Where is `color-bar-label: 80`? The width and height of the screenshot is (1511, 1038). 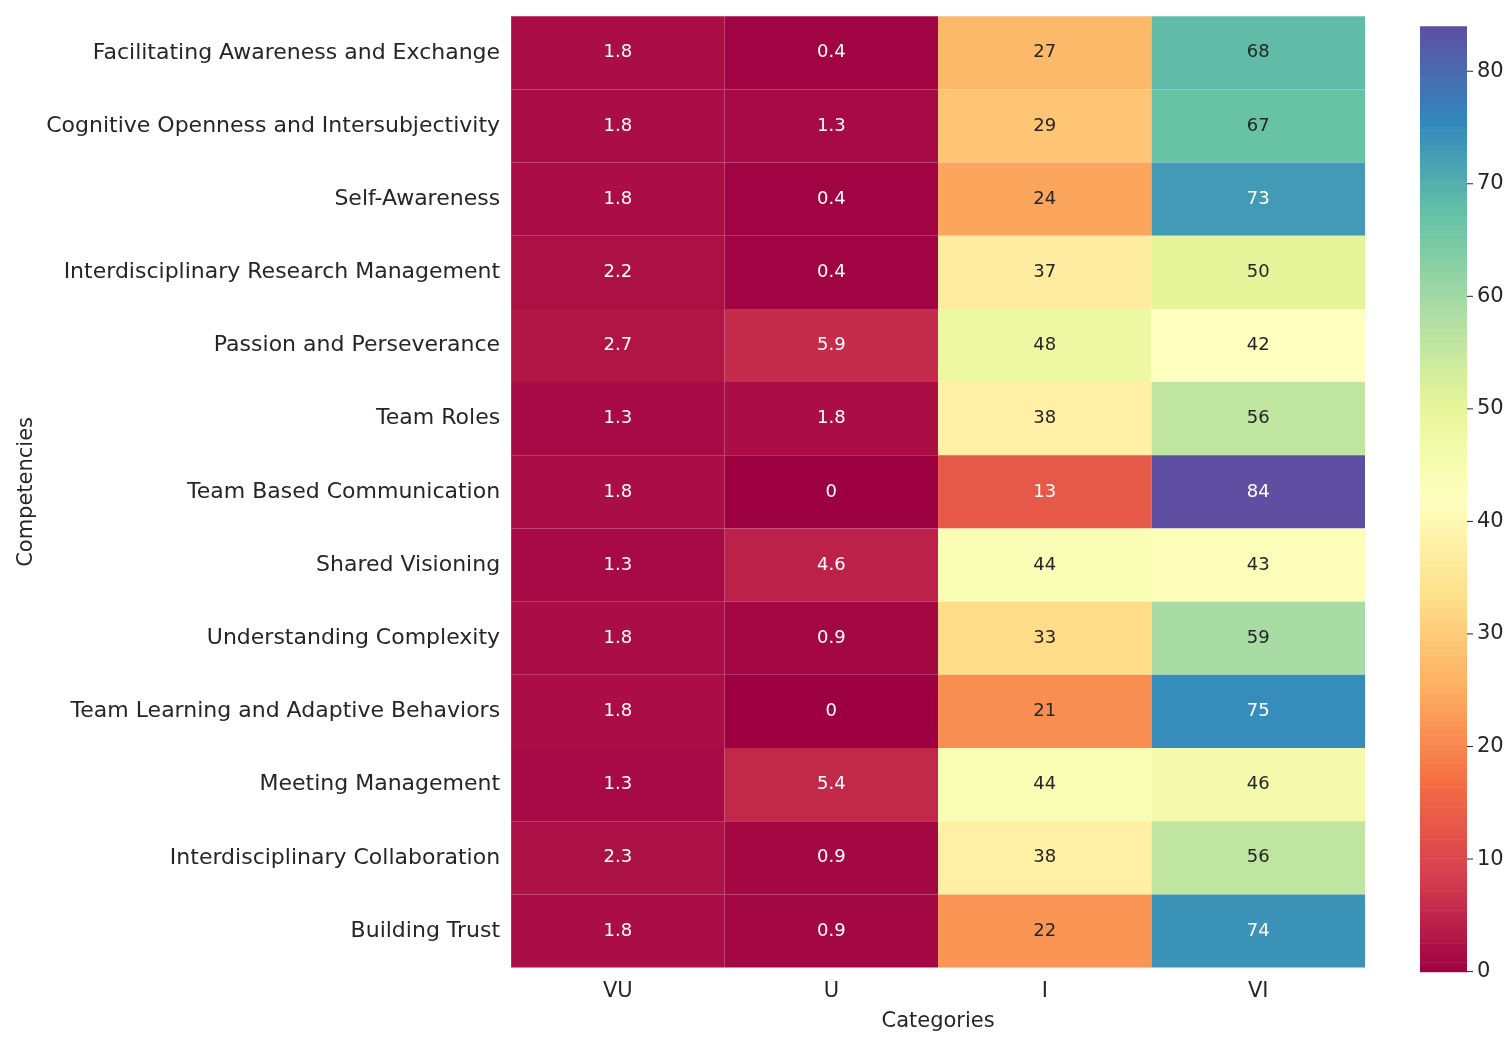 color-bar-label: 80 is located at coordinates (1490, 69).